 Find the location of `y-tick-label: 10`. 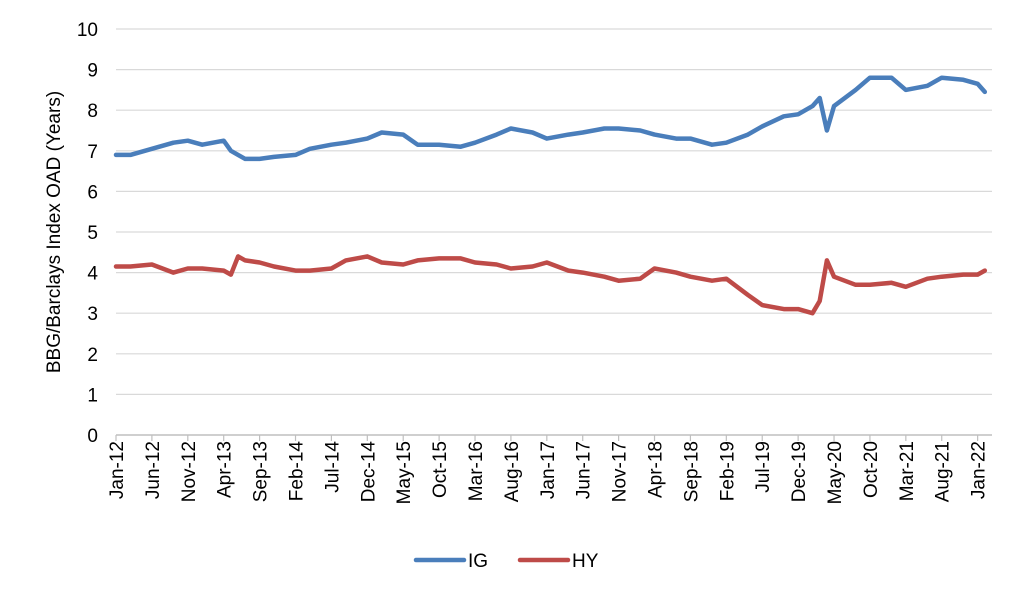

y-tick-label: 10 is located at coordinates (87, 30).